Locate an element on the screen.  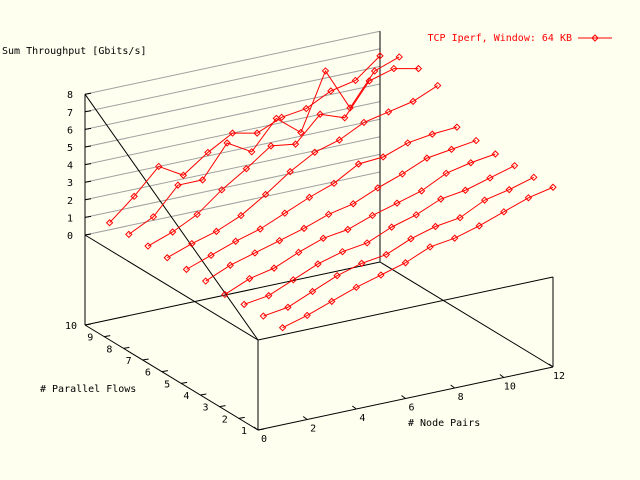
y-tick-label-7: 8 is located at coordinates (109, 349).